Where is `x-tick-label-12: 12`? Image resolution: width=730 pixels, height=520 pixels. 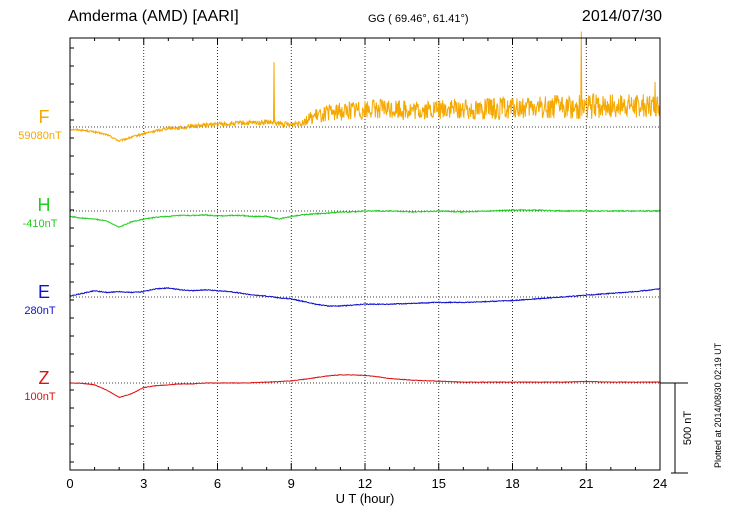 x-tick-label-12: 12 is located at coordinates (365, 483).